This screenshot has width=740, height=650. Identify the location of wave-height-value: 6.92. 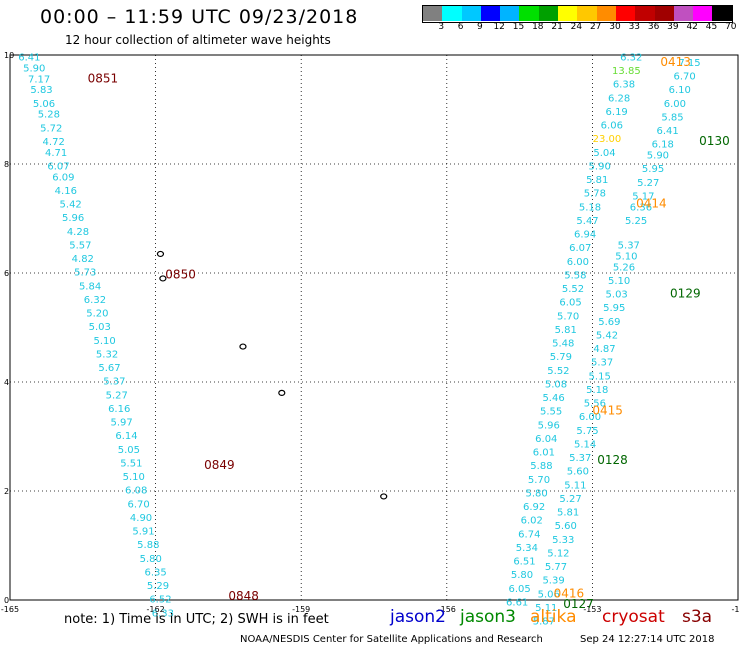
(534, 507).